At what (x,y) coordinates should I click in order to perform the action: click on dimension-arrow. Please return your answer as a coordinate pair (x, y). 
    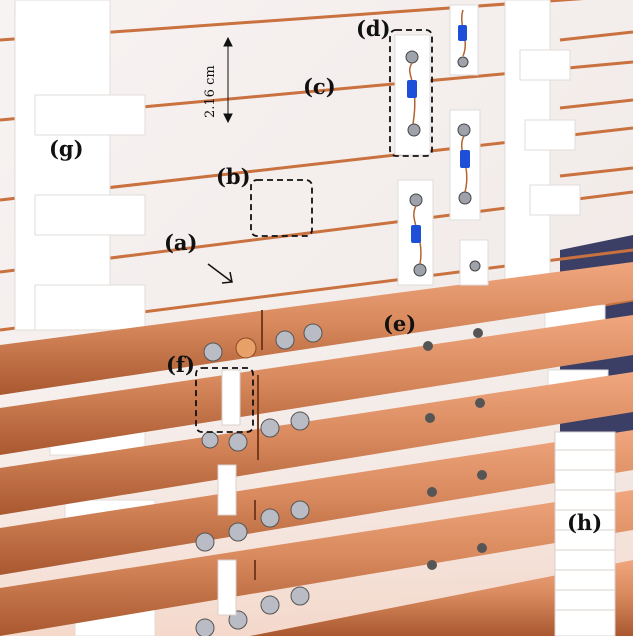
    Looking at the image, I should click on (228, 80).